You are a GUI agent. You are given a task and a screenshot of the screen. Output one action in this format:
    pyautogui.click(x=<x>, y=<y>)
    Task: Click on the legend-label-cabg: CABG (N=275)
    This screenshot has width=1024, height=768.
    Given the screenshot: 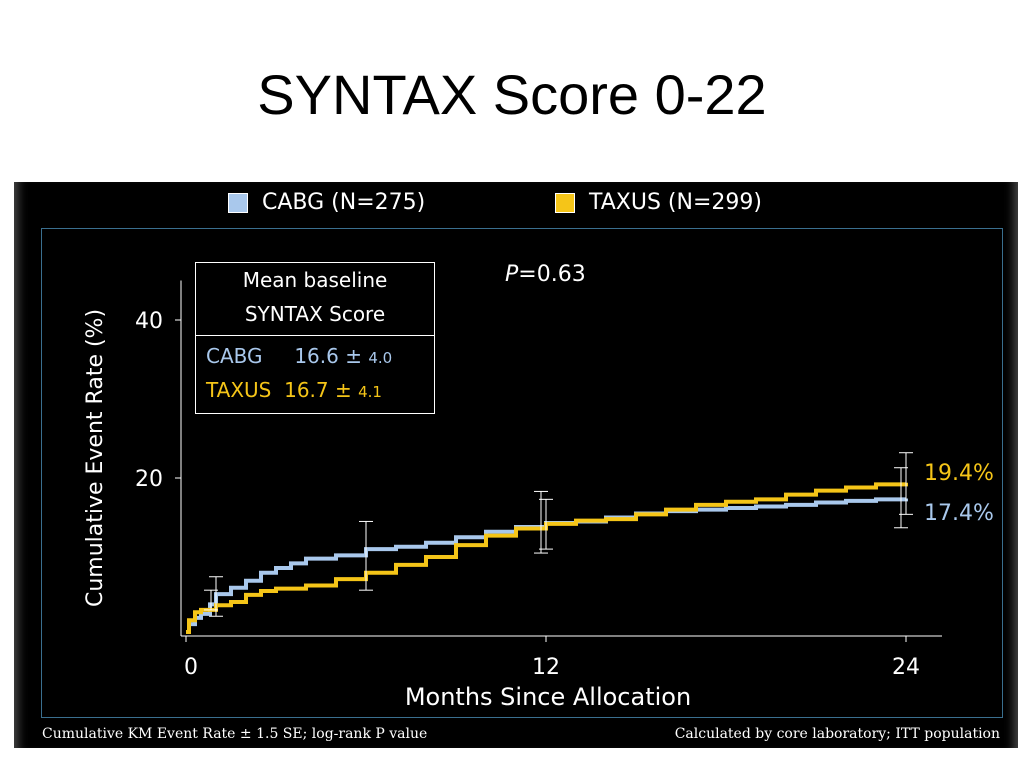 What is the action you would take?
    pyautogui.click(x=344, y=202)
    